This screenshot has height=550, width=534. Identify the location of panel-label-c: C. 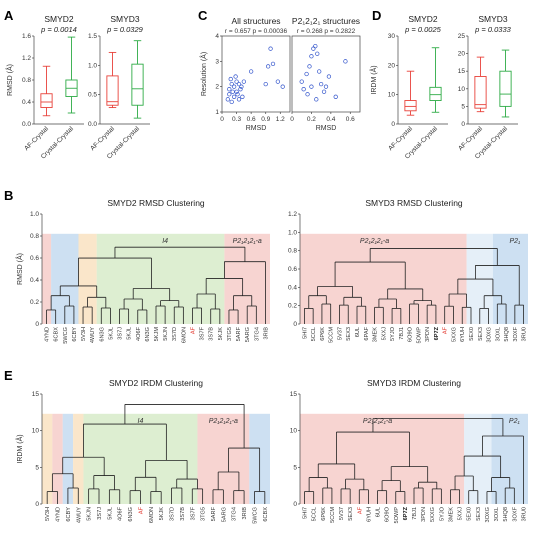
(203, 15).